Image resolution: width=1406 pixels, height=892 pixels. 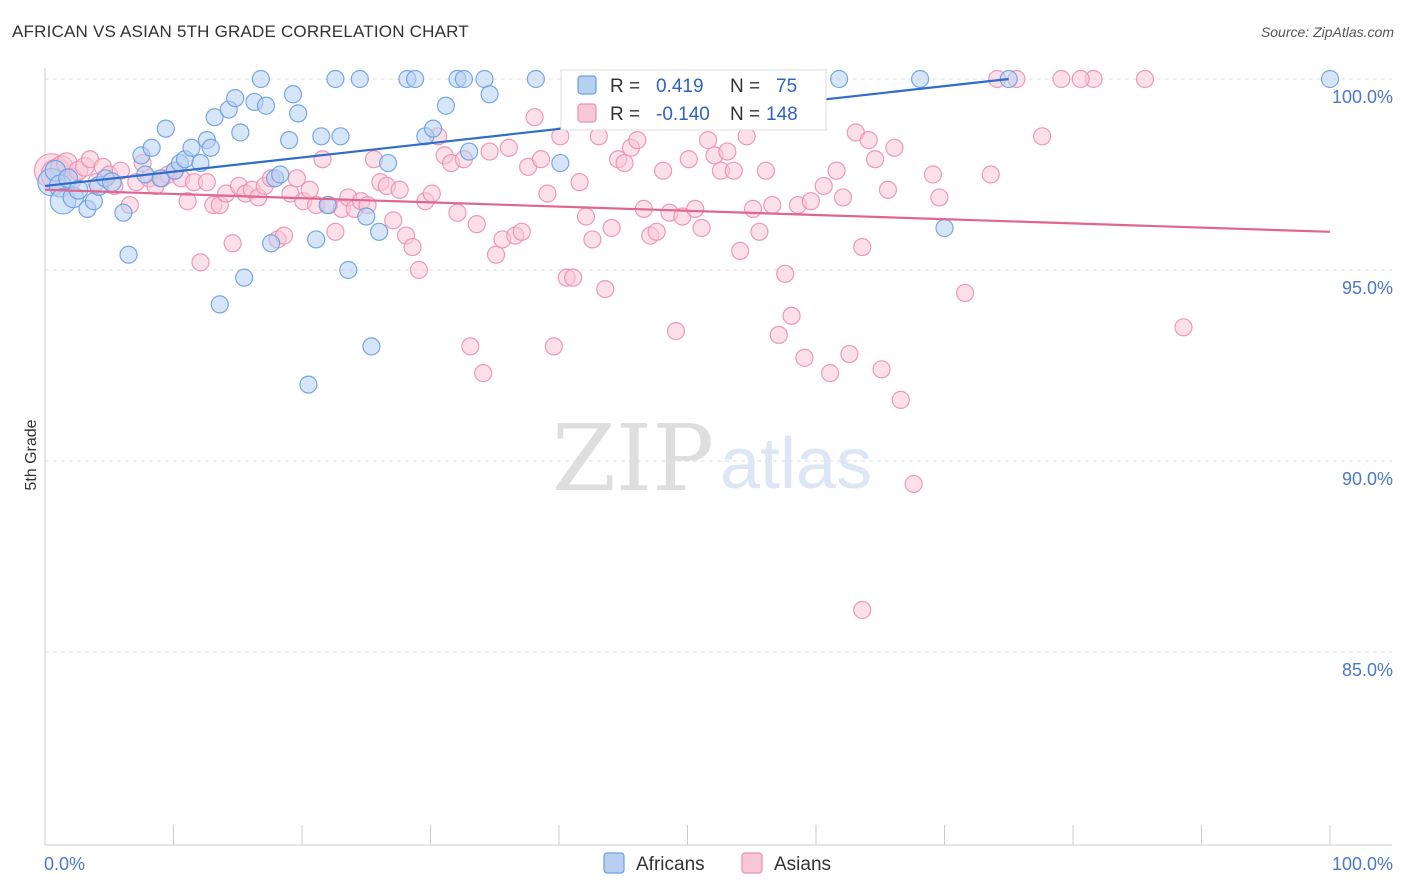 I want to click on legend-r-label-asians: R =, so click(x=625, y=114).